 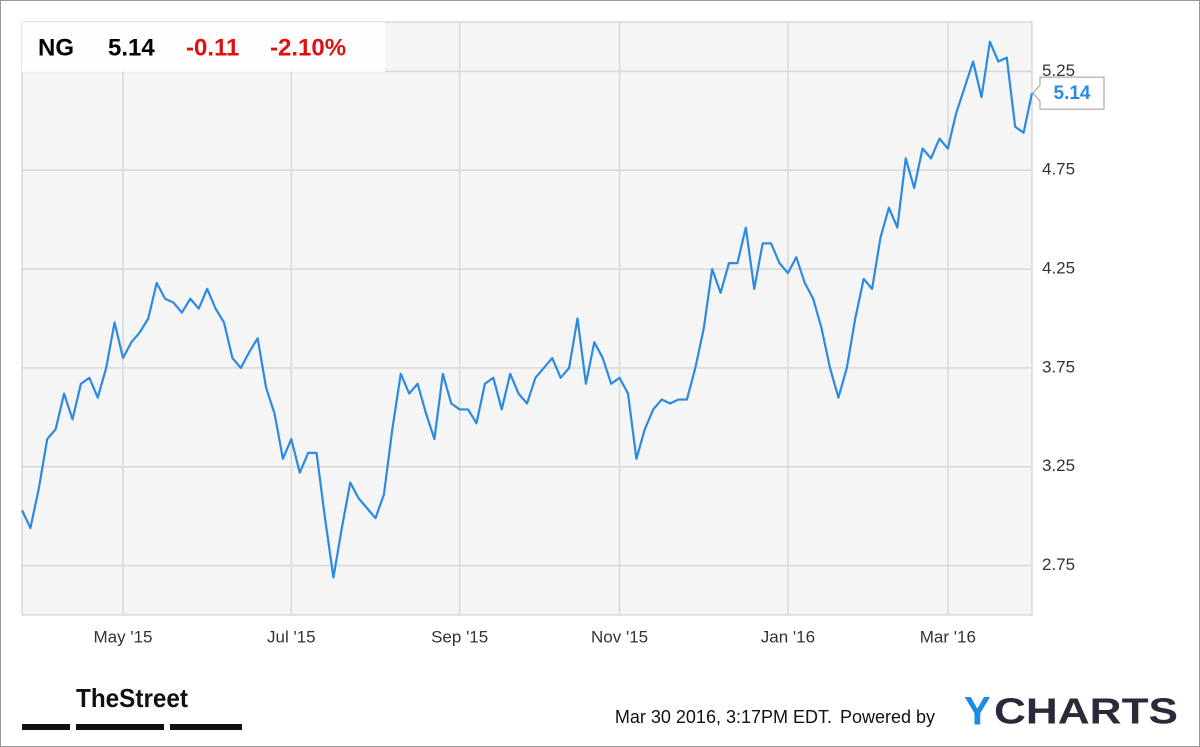 What do you see at coordinates (131, 47) in the screenshot?
I see `price: 5.14` at bounding box center [131, 47].